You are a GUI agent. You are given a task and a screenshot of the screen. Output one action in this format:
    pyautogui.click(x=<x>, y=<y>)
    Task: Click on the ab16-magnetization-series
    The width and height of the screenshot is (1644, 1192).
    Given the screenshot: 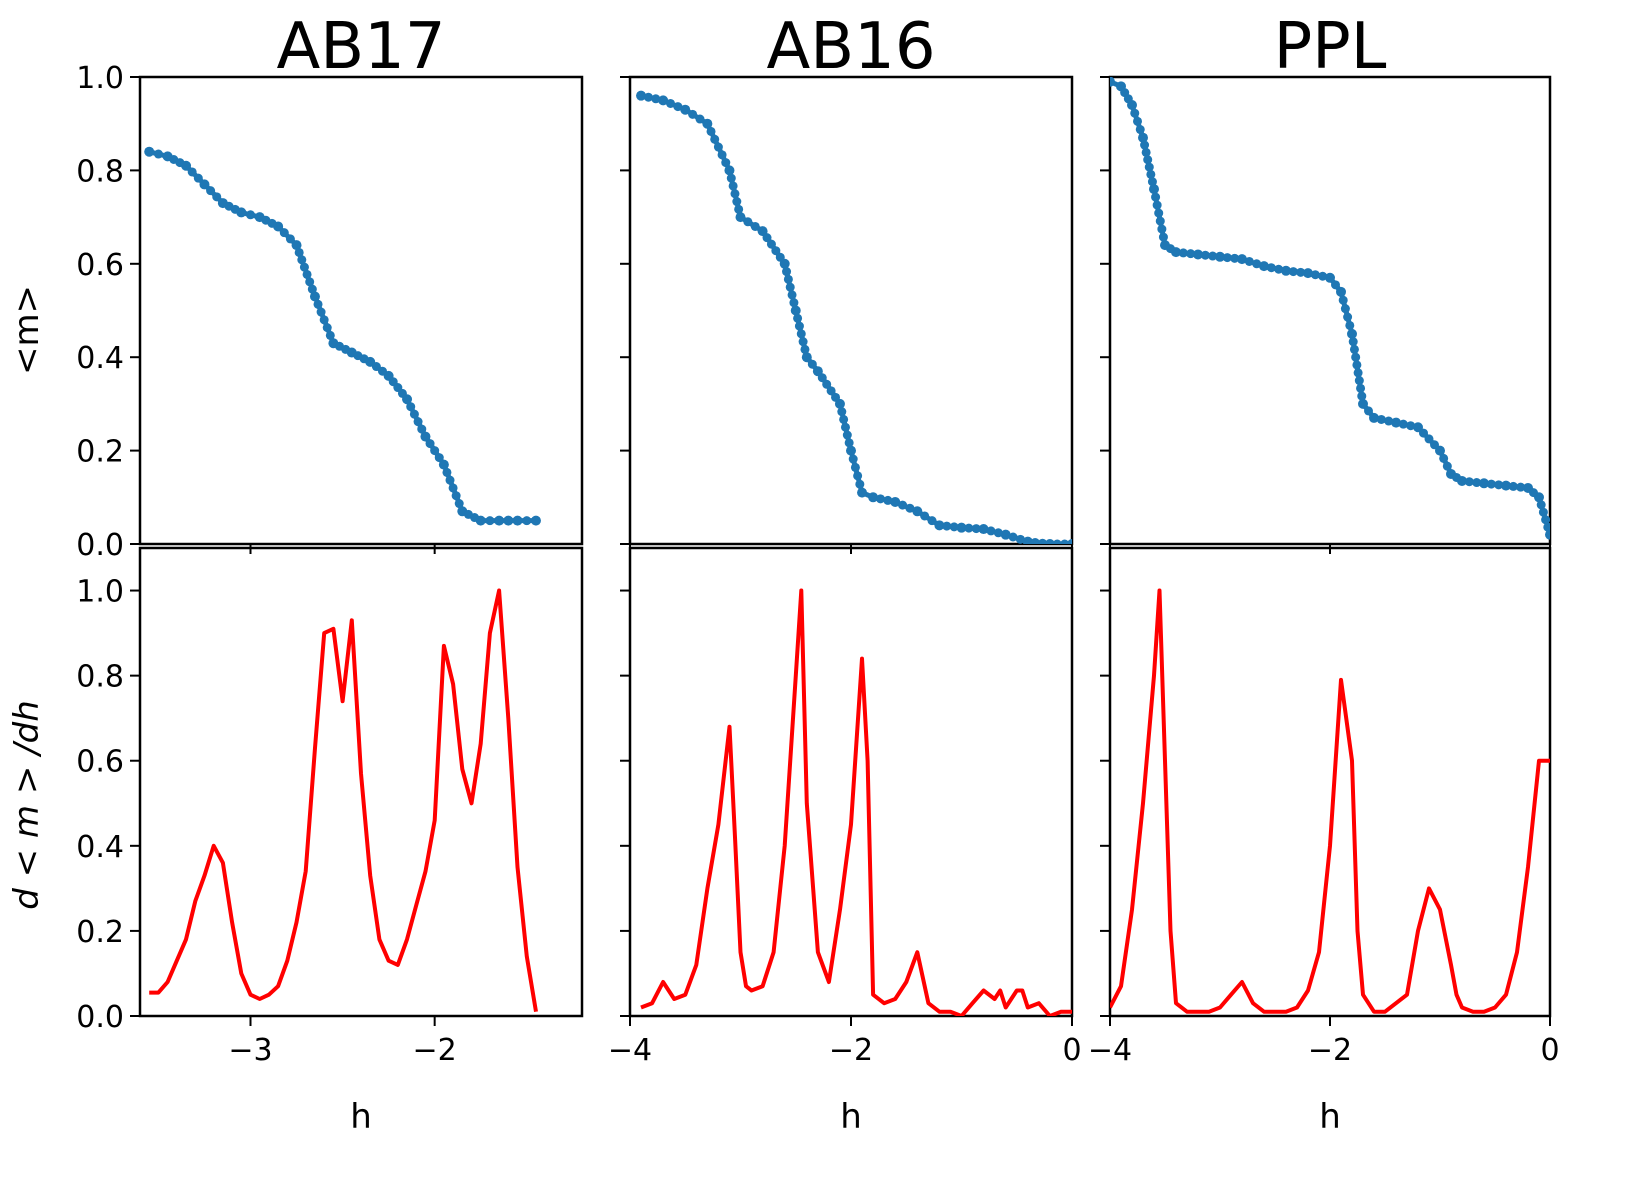 What is the action you would take?
    pyautogui.click(x=854, y=317)
    